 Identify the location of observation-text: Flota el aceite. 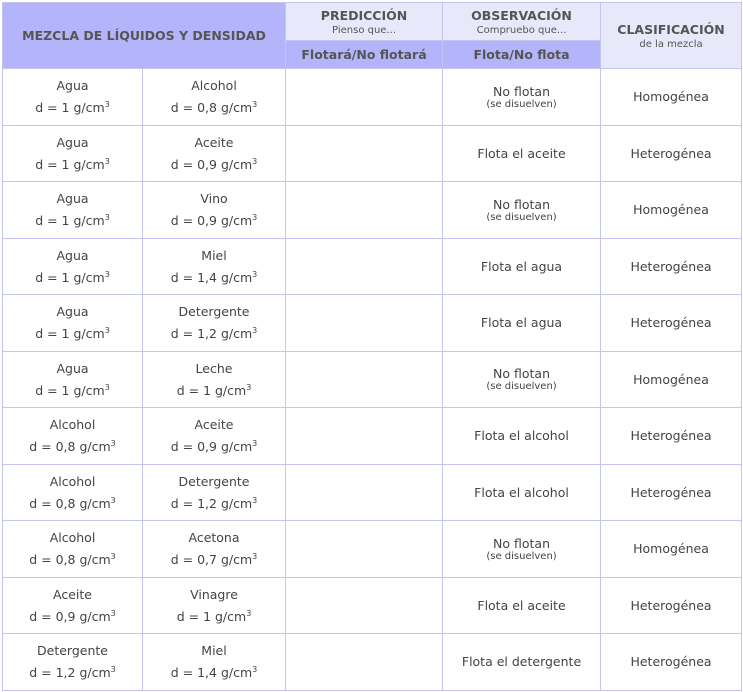
(521, 605).